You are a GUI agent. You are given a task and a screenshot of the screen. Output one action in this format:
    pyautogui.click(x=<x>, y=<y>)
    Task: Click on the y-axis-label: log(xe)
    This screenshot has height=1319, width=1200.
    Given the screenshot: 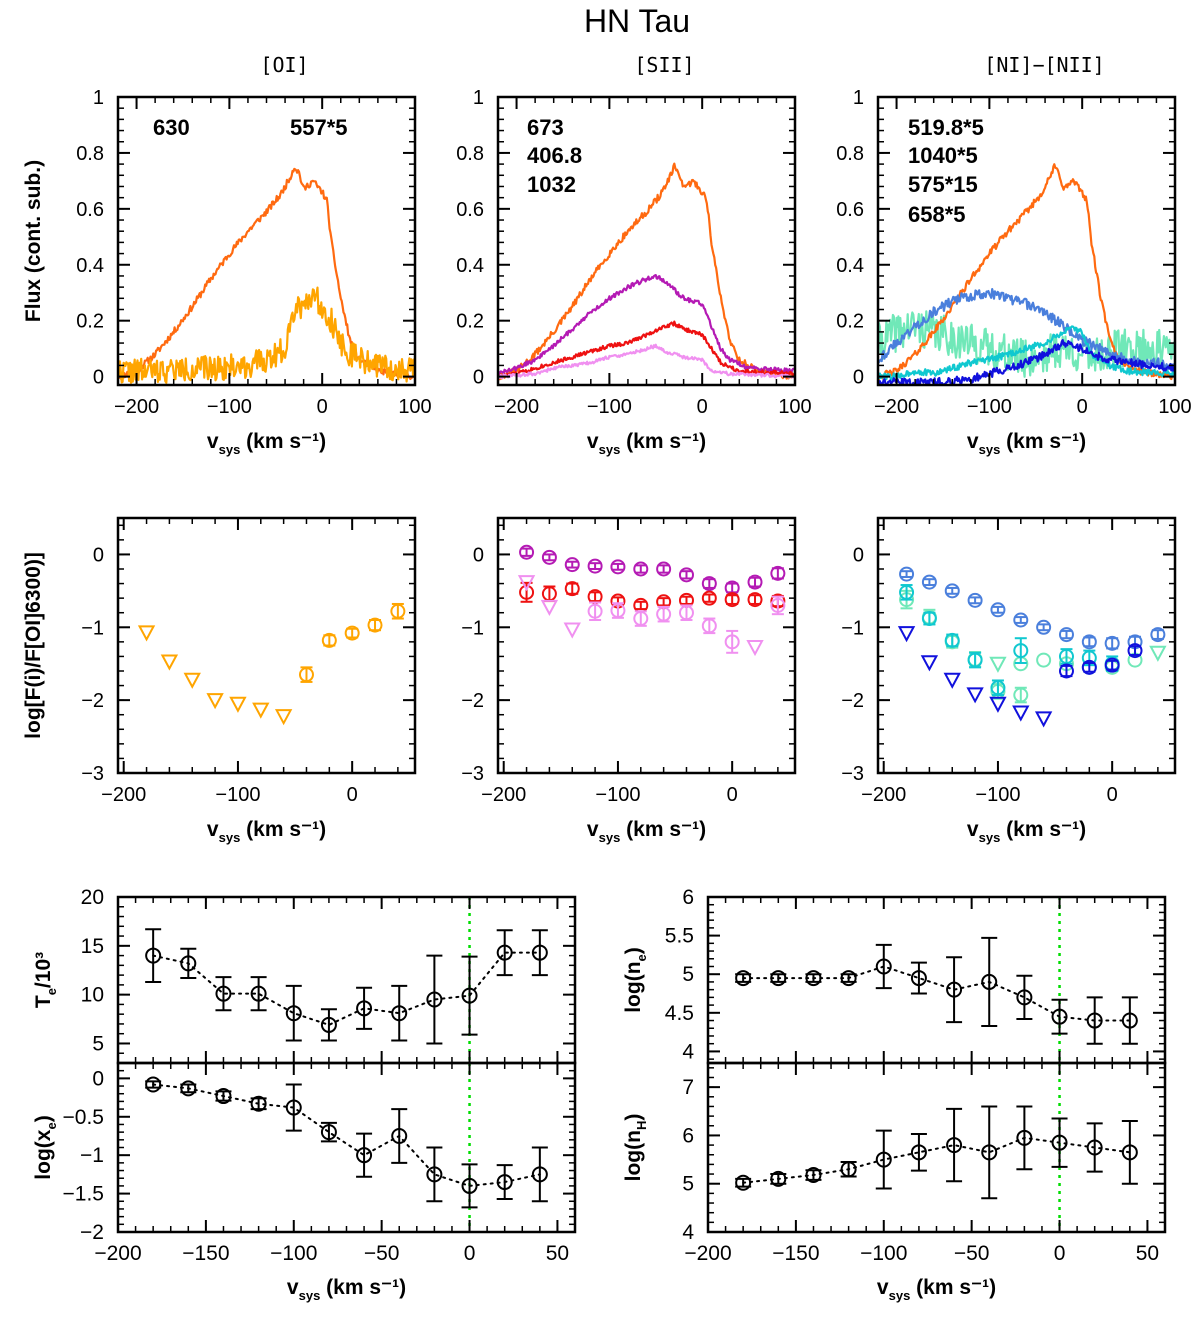 What is the action you would take?
    pyautogui.click(x=45, y=1147)
    